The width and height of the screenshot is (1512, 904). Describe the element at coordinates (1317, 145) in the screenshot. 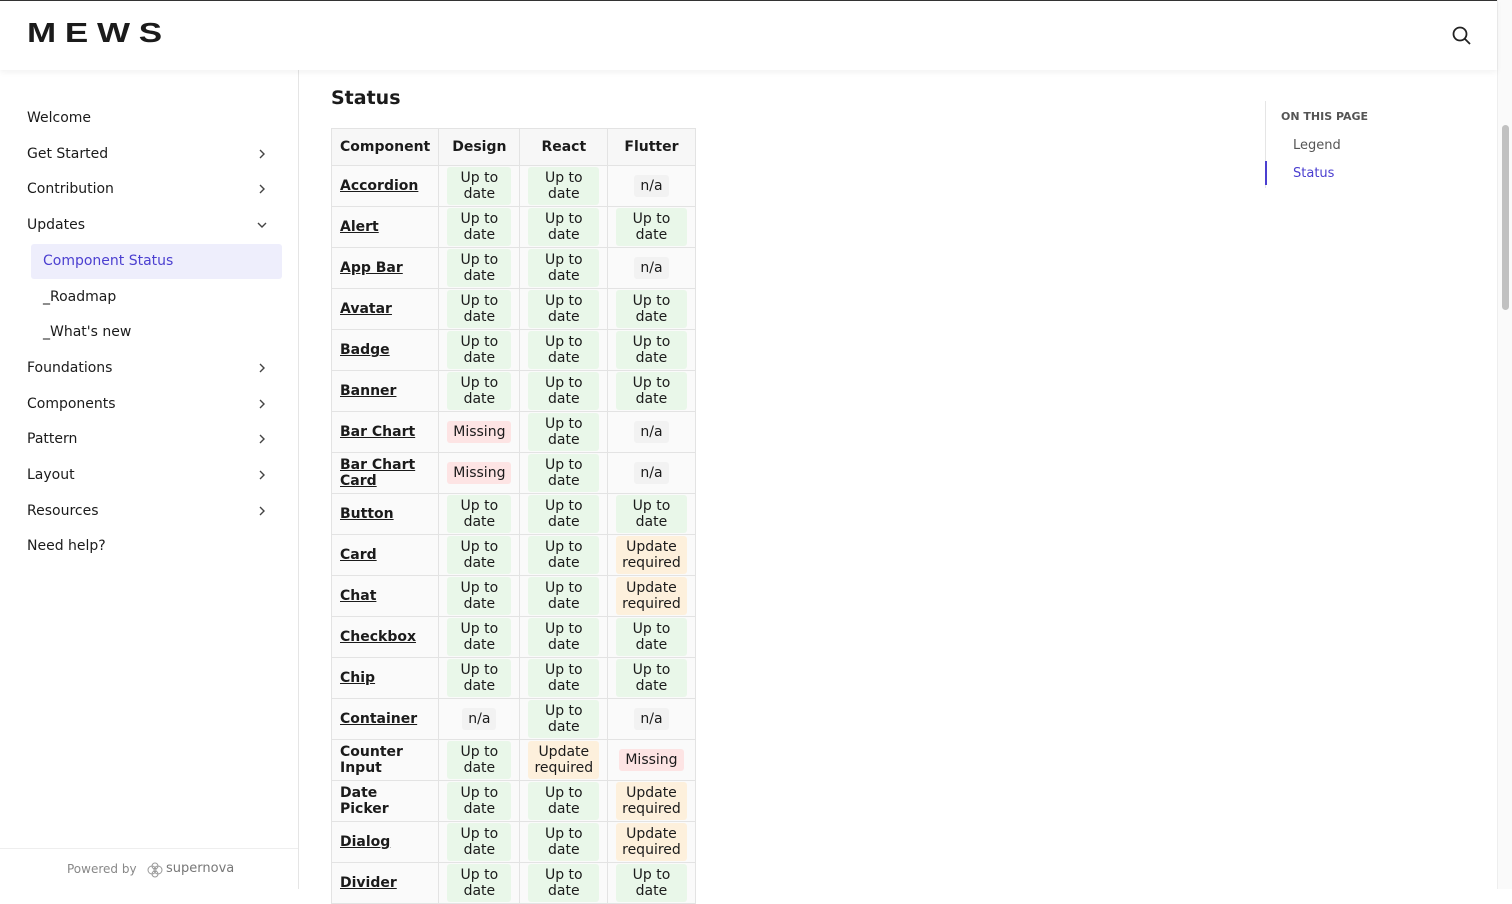

I see `toc-item: Legend` at that location.